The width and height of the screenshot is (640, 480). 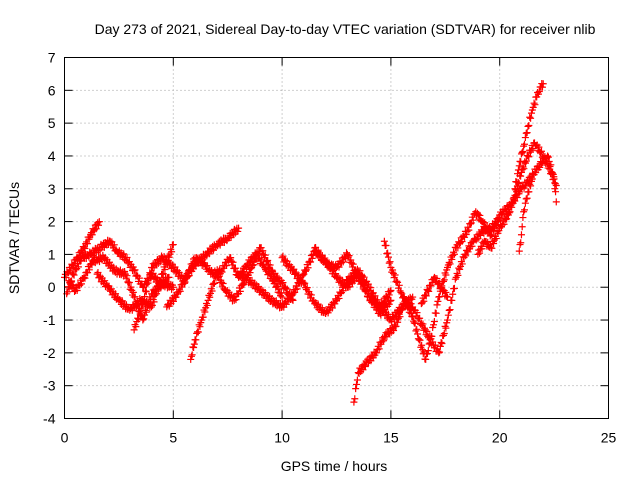 I want to click on y-axis-label: SDTVAR / TECUs, so click(x=14, y=238).